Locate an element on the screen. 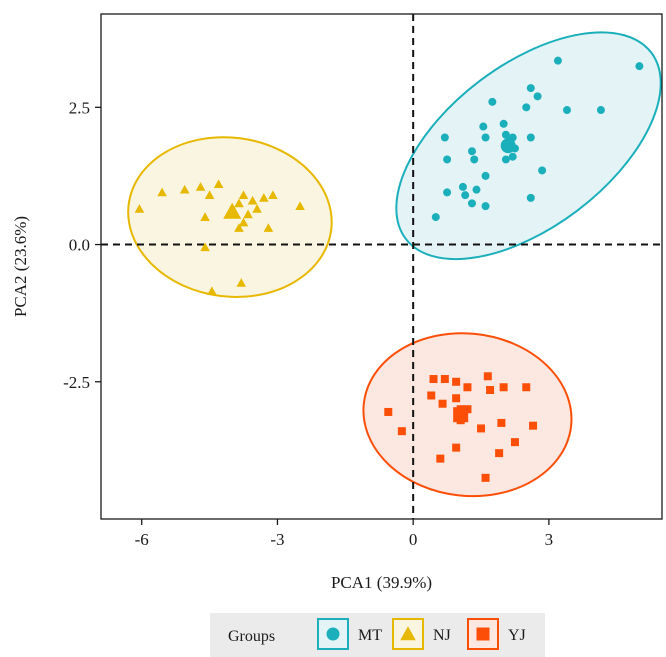 Image resolution: width=666 pixels, height=657 pixels. x-tick-label: -3 is located at coordinates (277, 539).